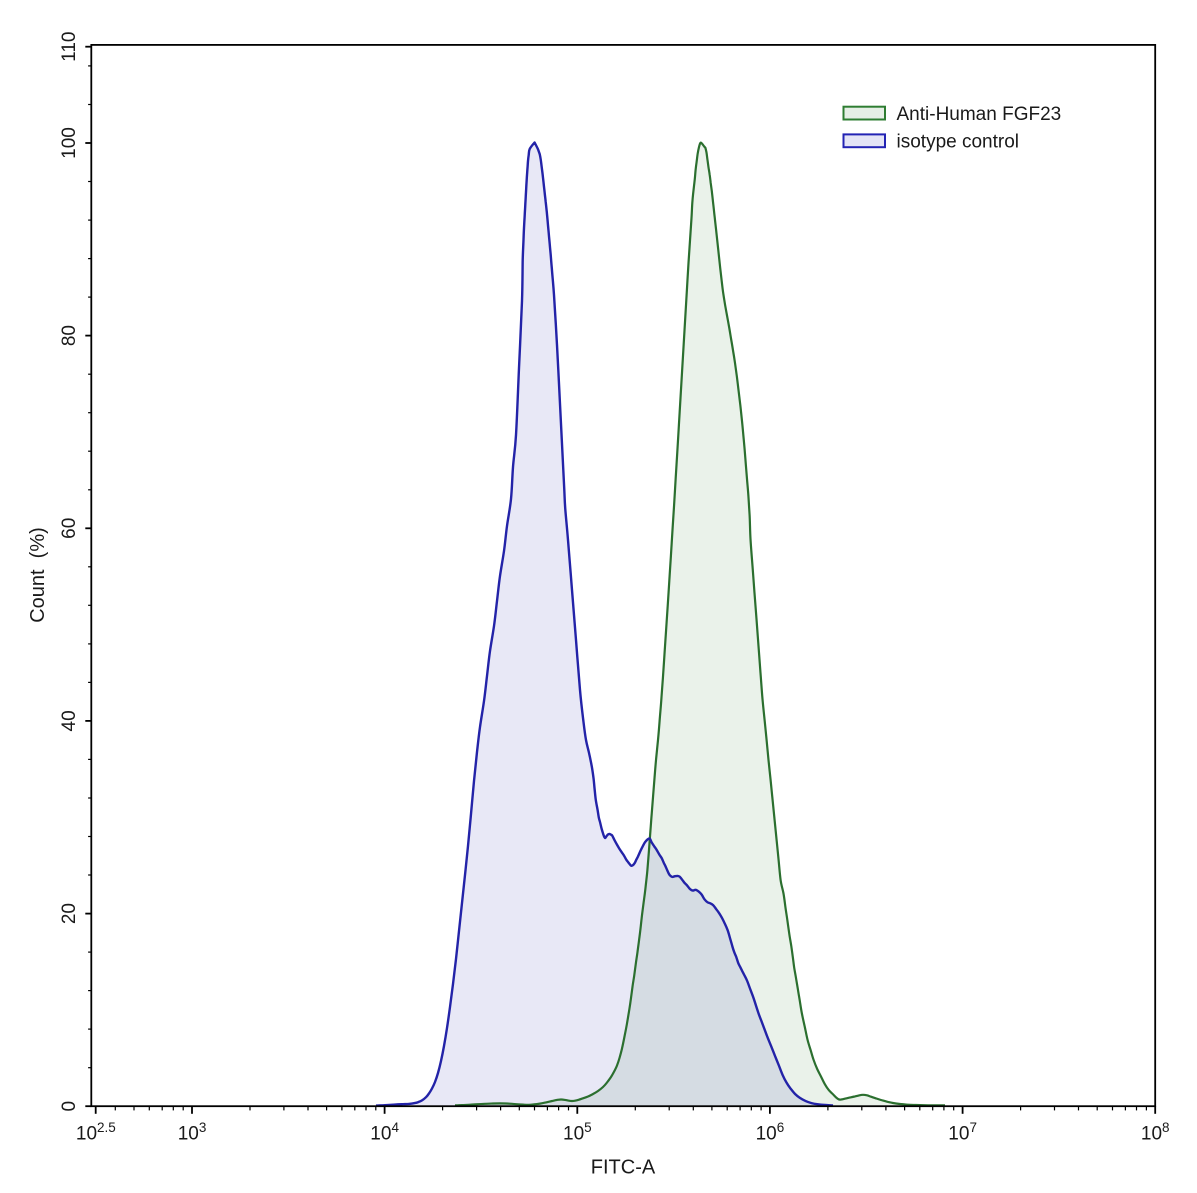 This screenshot has height=1193, width=1197. Describe the element at coordinates (979, 114) in the screenshot. I see `svg-text: Anti-Human FGF23` at that location.